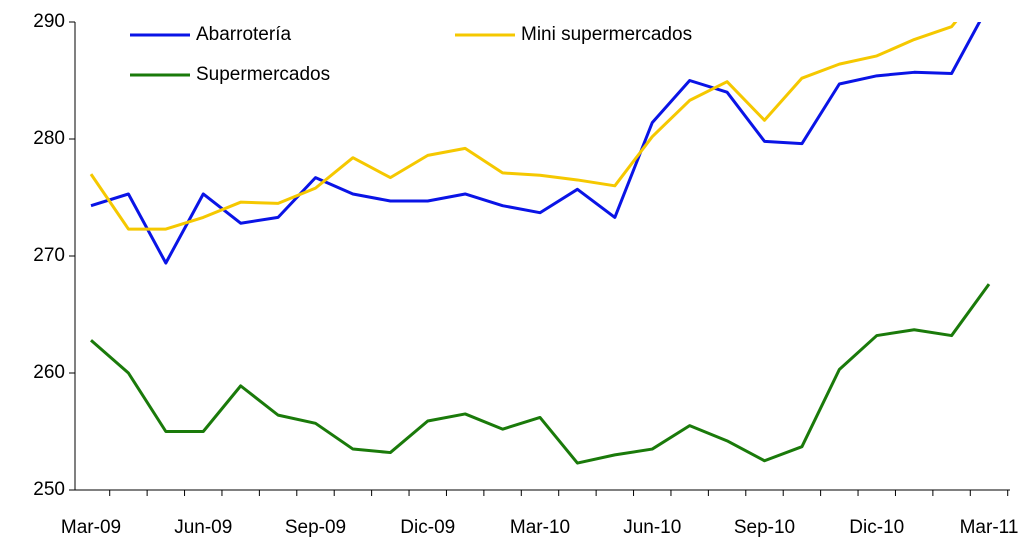 This screenshot has height=543, width=1030. I want to click on x-tick-label: Dic-09, so click(427, 527).